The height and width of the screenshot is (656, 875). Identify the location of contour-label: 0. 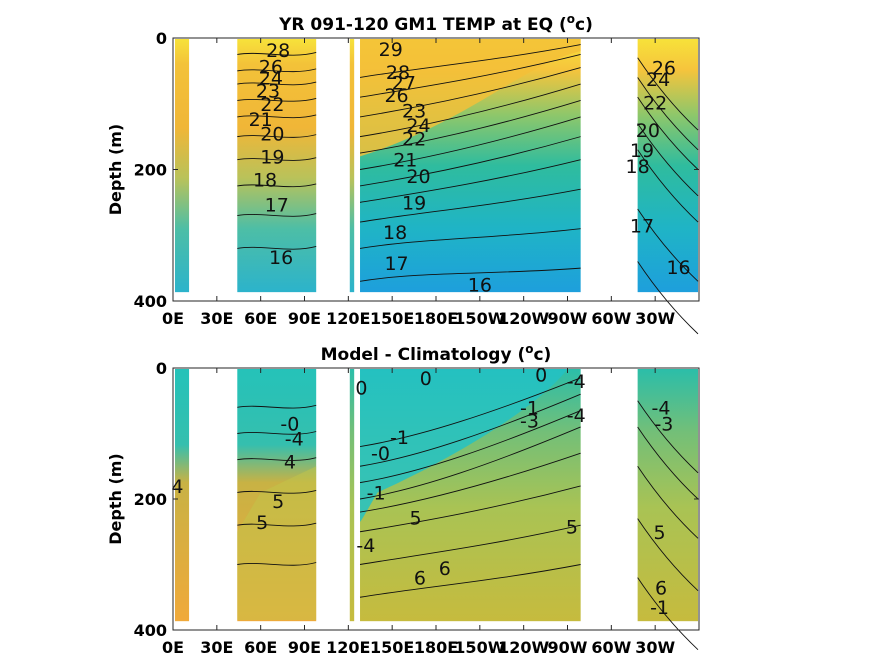
(541, 376).